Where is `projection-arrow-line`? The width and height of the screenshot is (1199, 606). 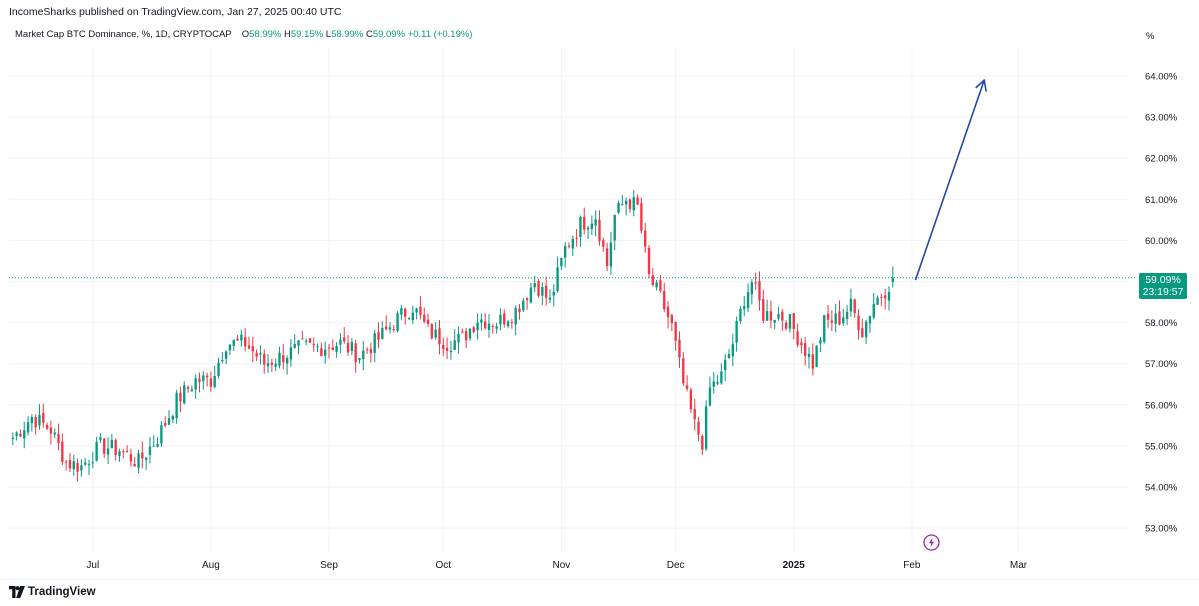
projection-arrow-line is located at coordinates (950, 180).